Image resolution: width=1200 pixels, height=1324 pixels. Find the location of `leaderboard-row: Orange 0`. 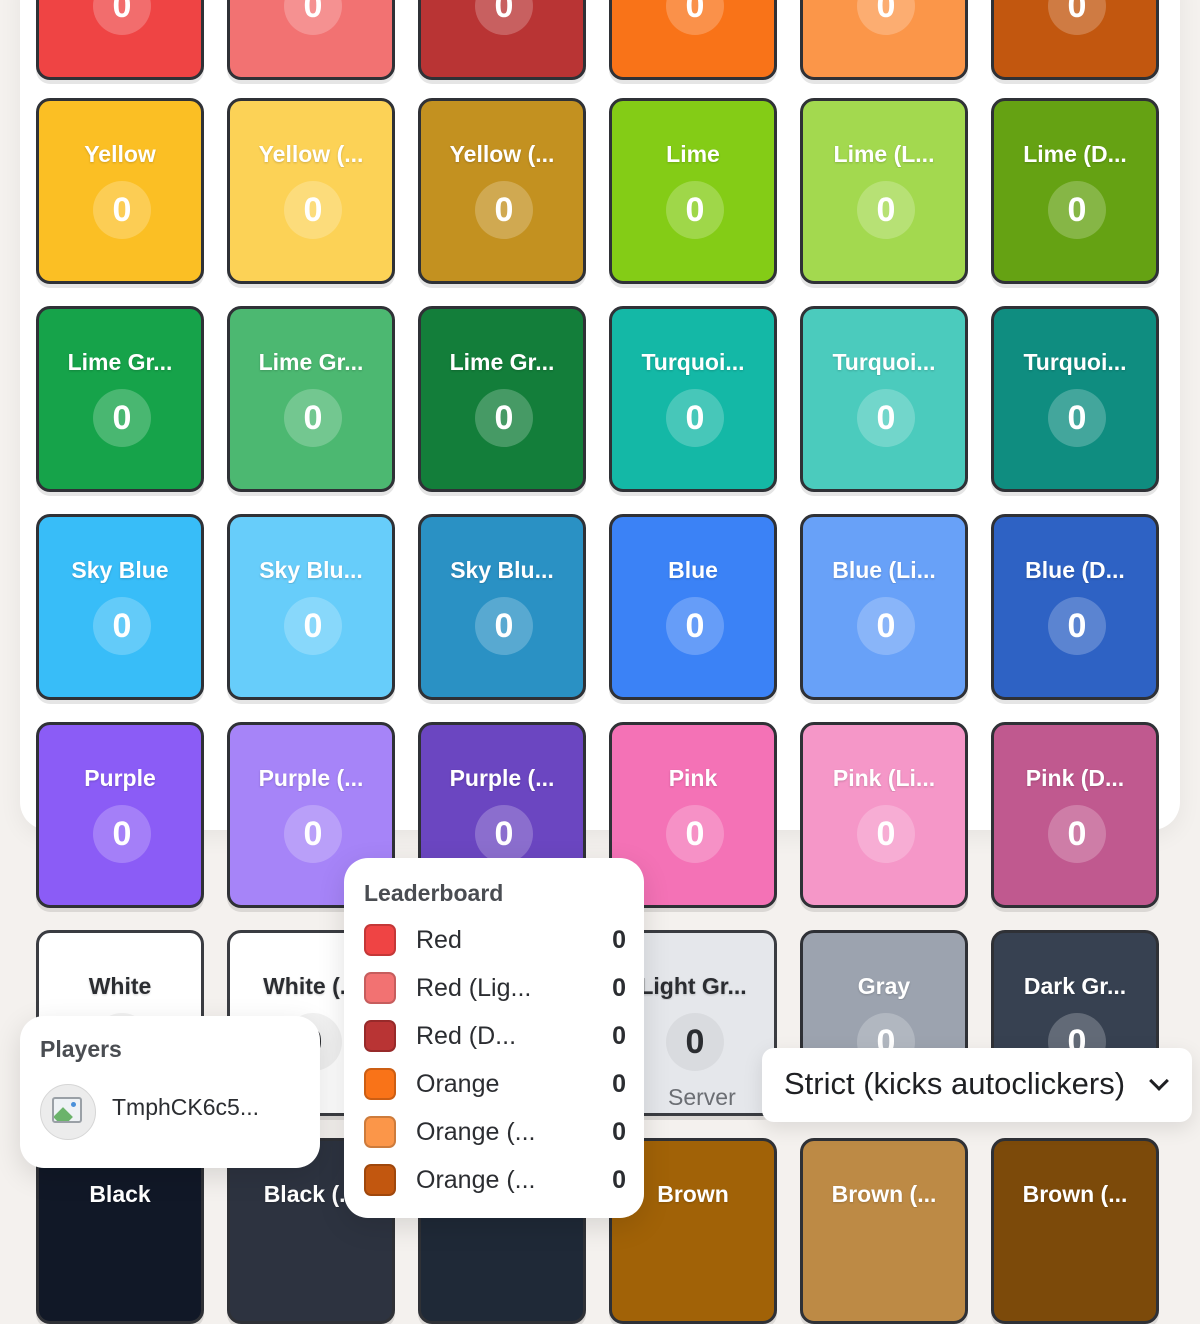

leaderboard-row: Orange 0 is located at coordinates (495, 1085).